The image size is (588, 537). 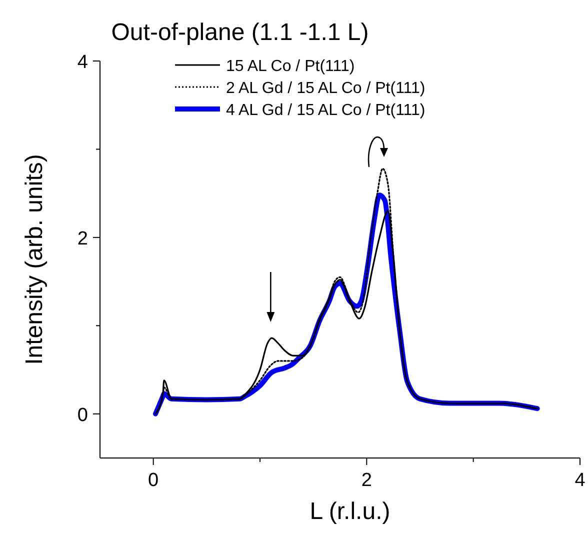 What do you see at coordinates (326, 110) in the screenshot?
I see `legend-label: 4 AL Gd / 15 AL Co / Pt(111)` at bounding box center [326, 110].